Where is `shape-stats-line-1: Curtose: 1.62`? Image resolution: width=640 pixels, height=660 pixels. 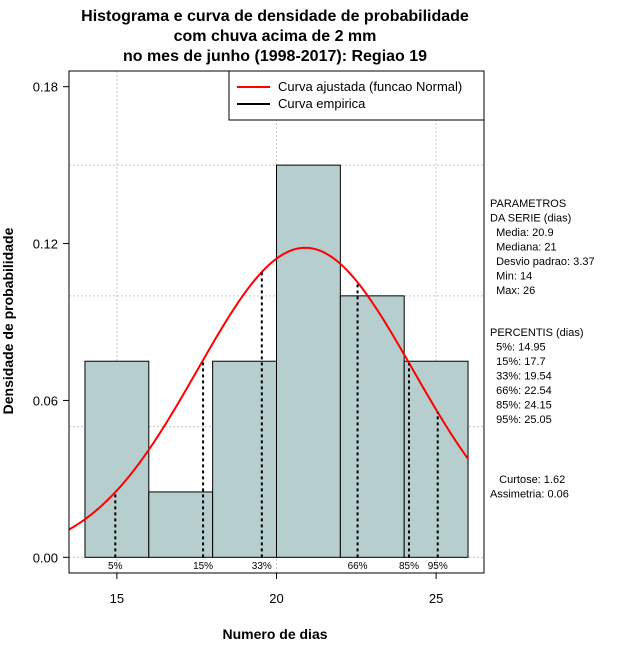
shape-stats-line-1: Curtose: 1.62 is located at coordinates (527, 480).